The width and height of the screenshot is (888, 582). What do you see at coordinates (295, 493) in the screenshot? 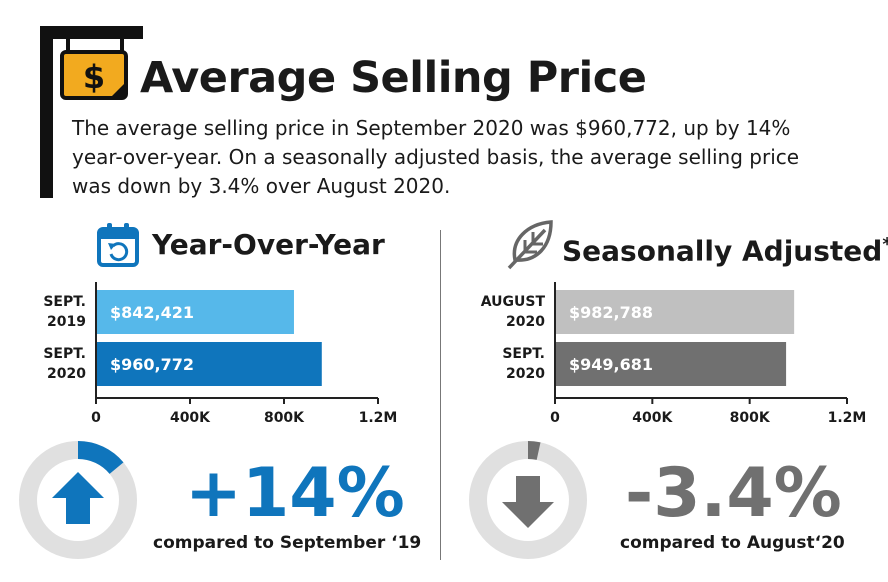
I see `yoy-change-value: +14%` at bounding box center [295, 493].